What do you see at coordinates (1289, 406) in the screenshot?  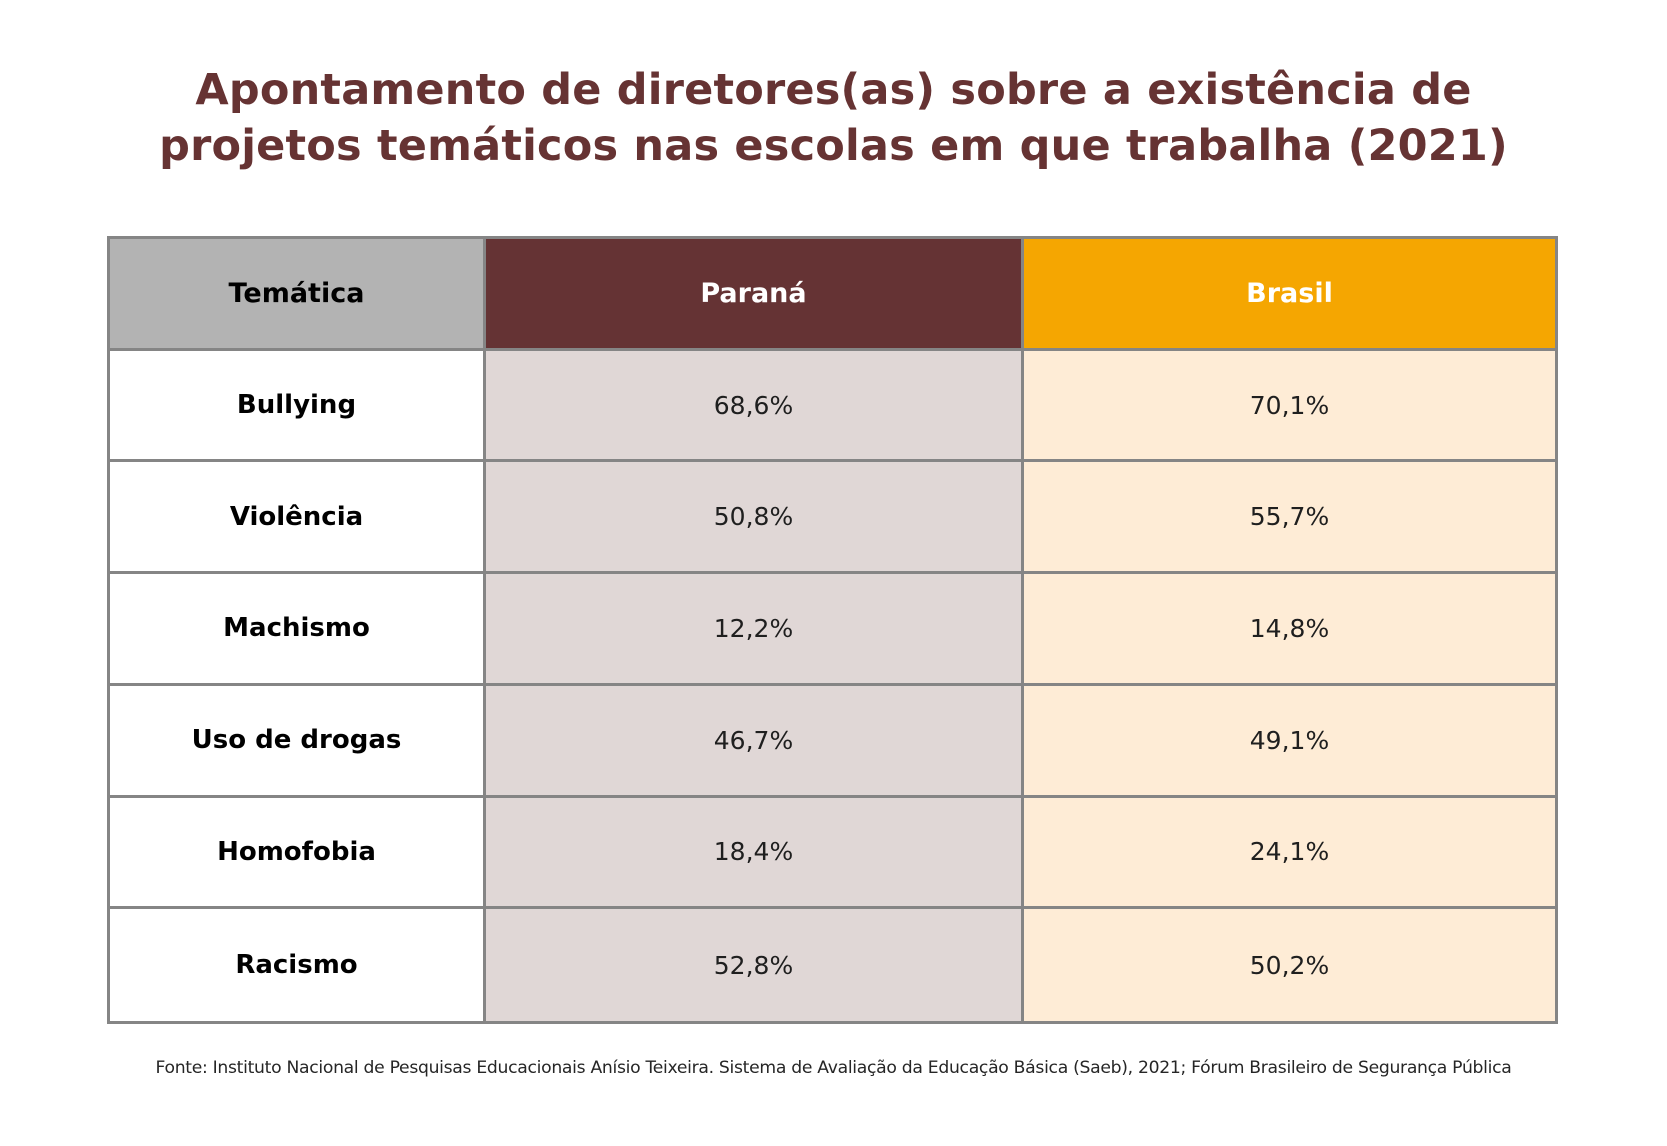 I see `cell-brasil-value: 70,1%` at bounding box center [1289, 406].